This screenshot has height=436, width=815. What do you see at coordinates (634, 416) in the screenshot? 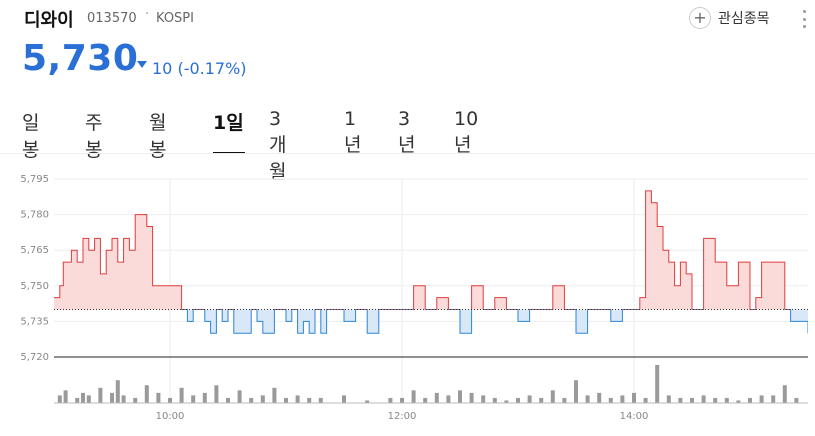
I see `x-tick-label: 14:00` at bounding box center [634, 416].